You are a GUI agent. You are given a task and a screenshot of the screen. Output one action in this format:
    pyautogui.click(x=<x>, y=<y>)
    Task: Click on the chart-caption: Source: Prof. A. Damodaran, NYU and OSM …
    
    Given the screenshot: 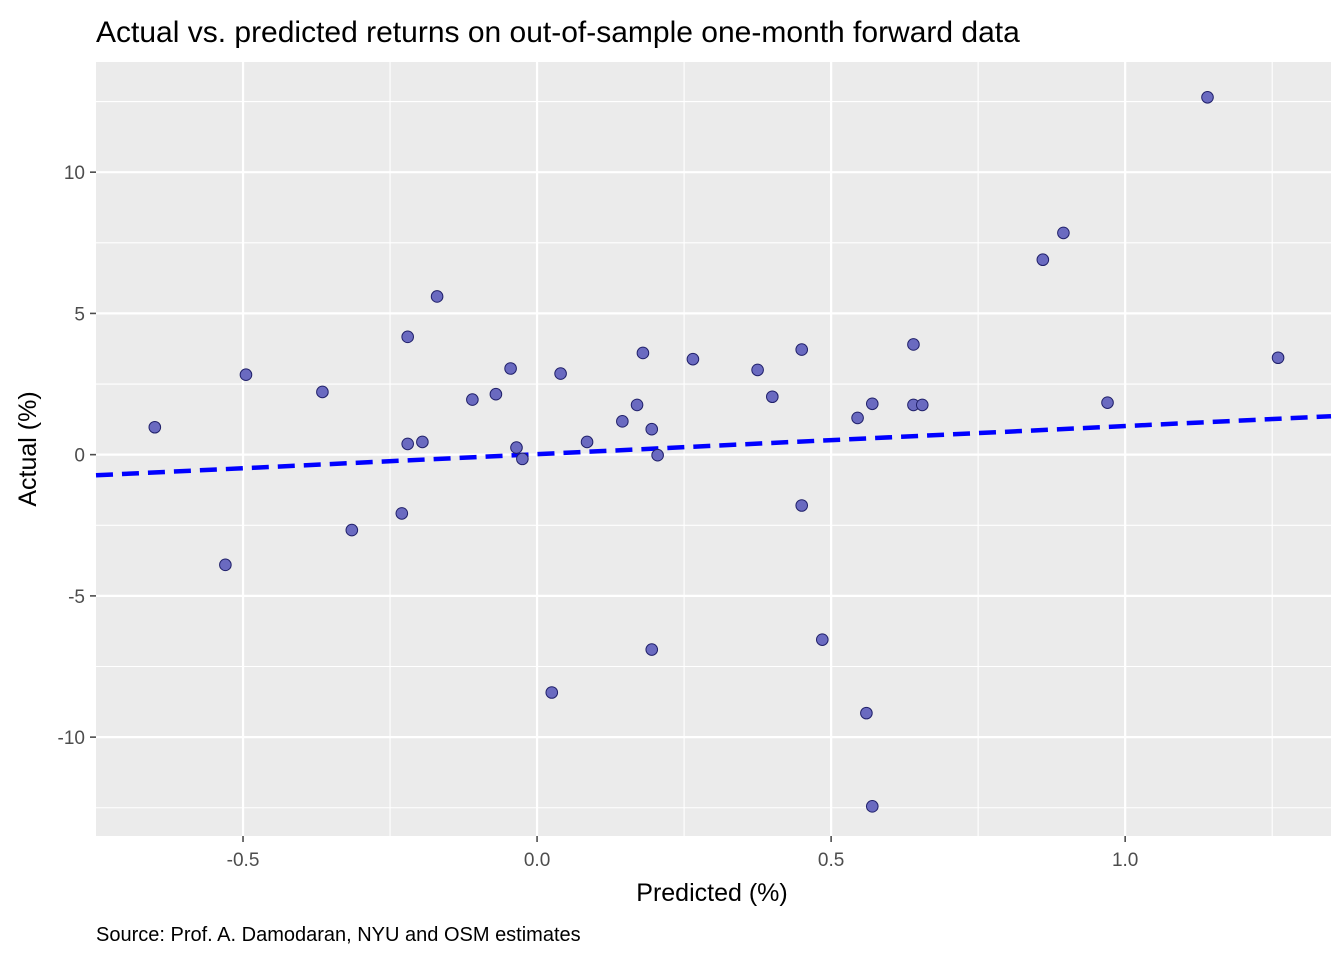 What is the action you would take?
    pyautogui.click(x=338, y=935)
    